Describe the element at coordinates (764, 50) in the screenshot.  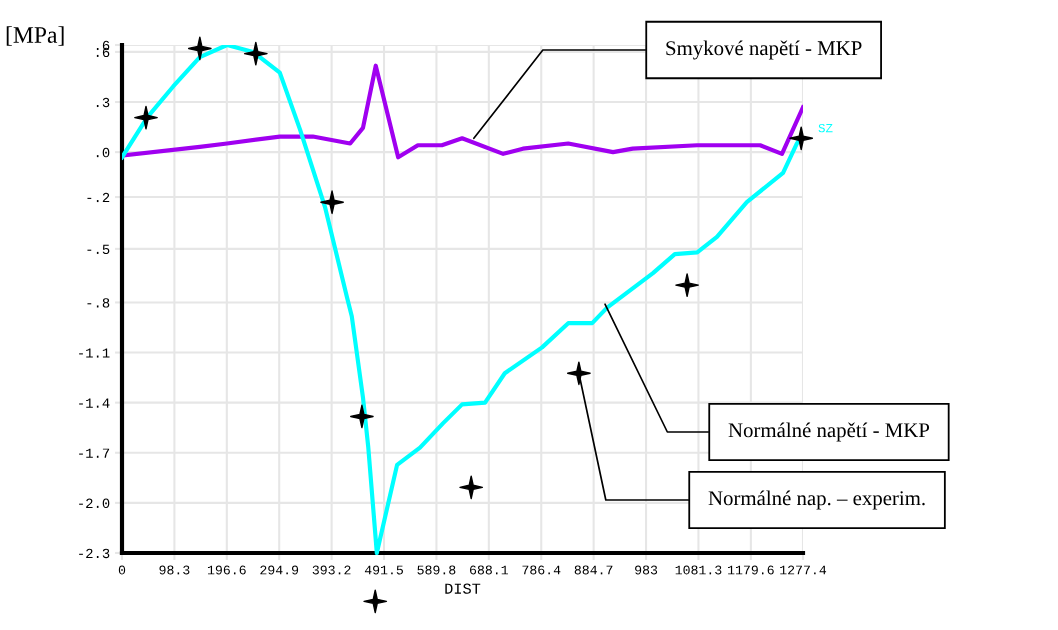
I see `annotation: Smykové napětí - MKP` at that location.